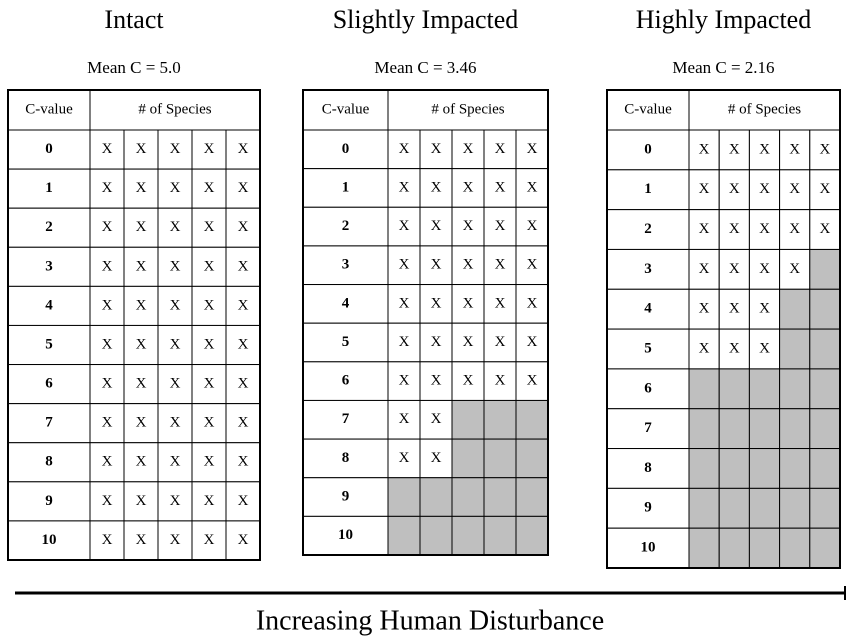 This screenshot has height=638, width=848. Describe the element at coordinates (346, 303) in the screenshot. I see `c-value: 4` at that location.